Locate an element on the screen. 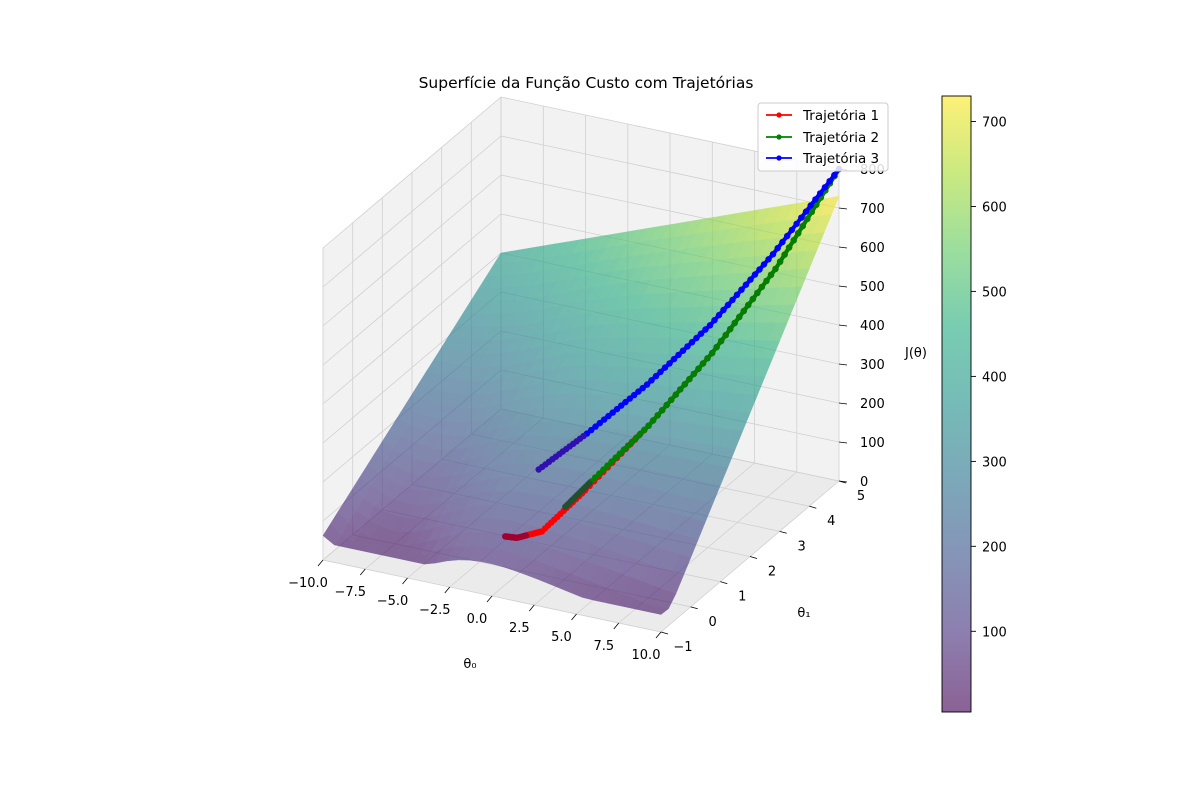 Image resolution: width=1200 pixels, height=800 pixels. z-tick-label: 300 is located at coordinates (872, 365).